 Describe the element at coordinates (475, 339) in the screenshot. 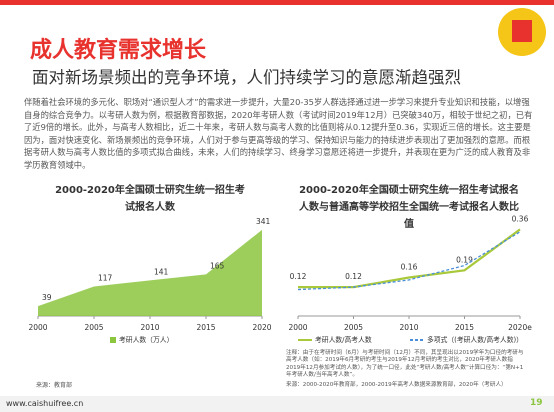

I see `legend-label: 多项式（(考研人数/高考人数)）` at that location.